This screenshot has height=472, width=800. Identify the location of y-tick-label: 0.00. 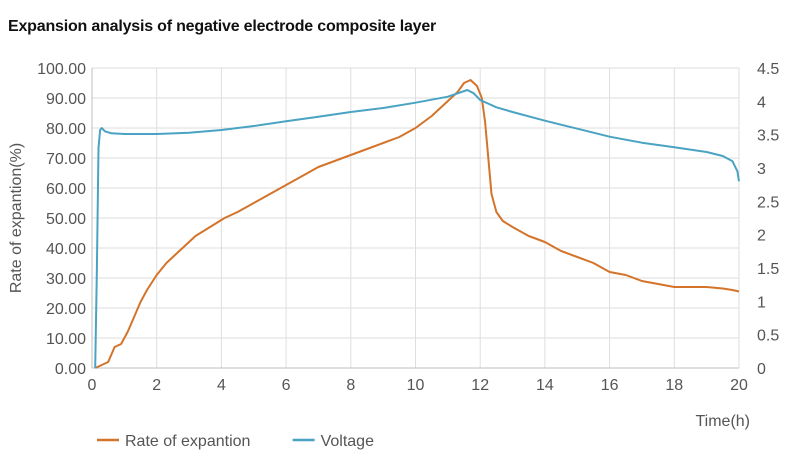
(70, 369).